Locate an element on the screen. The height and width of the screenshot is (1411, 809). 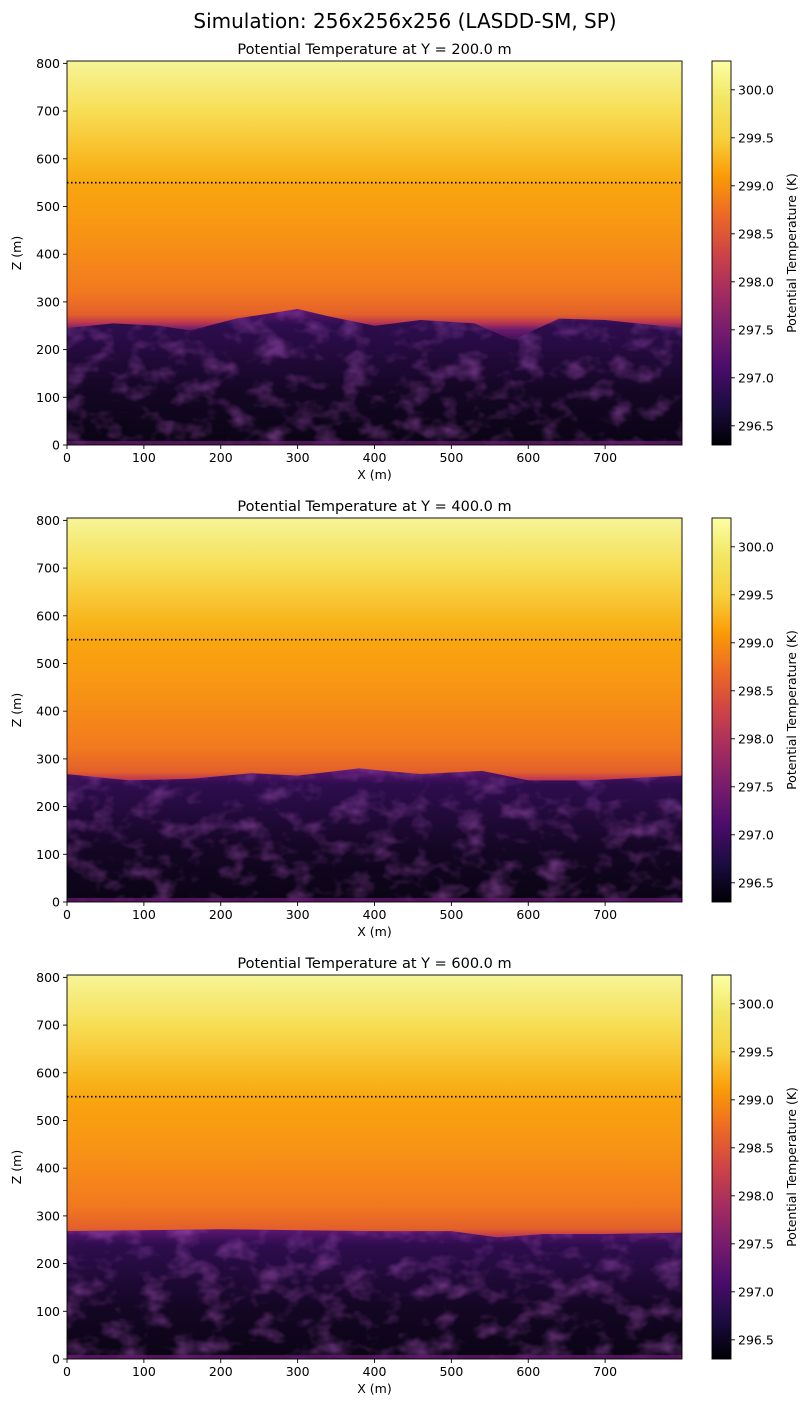
figure-suptitle: Simulation: 256x256x256 (LASDD-SM, SP) is located at coordinates (404, 21).